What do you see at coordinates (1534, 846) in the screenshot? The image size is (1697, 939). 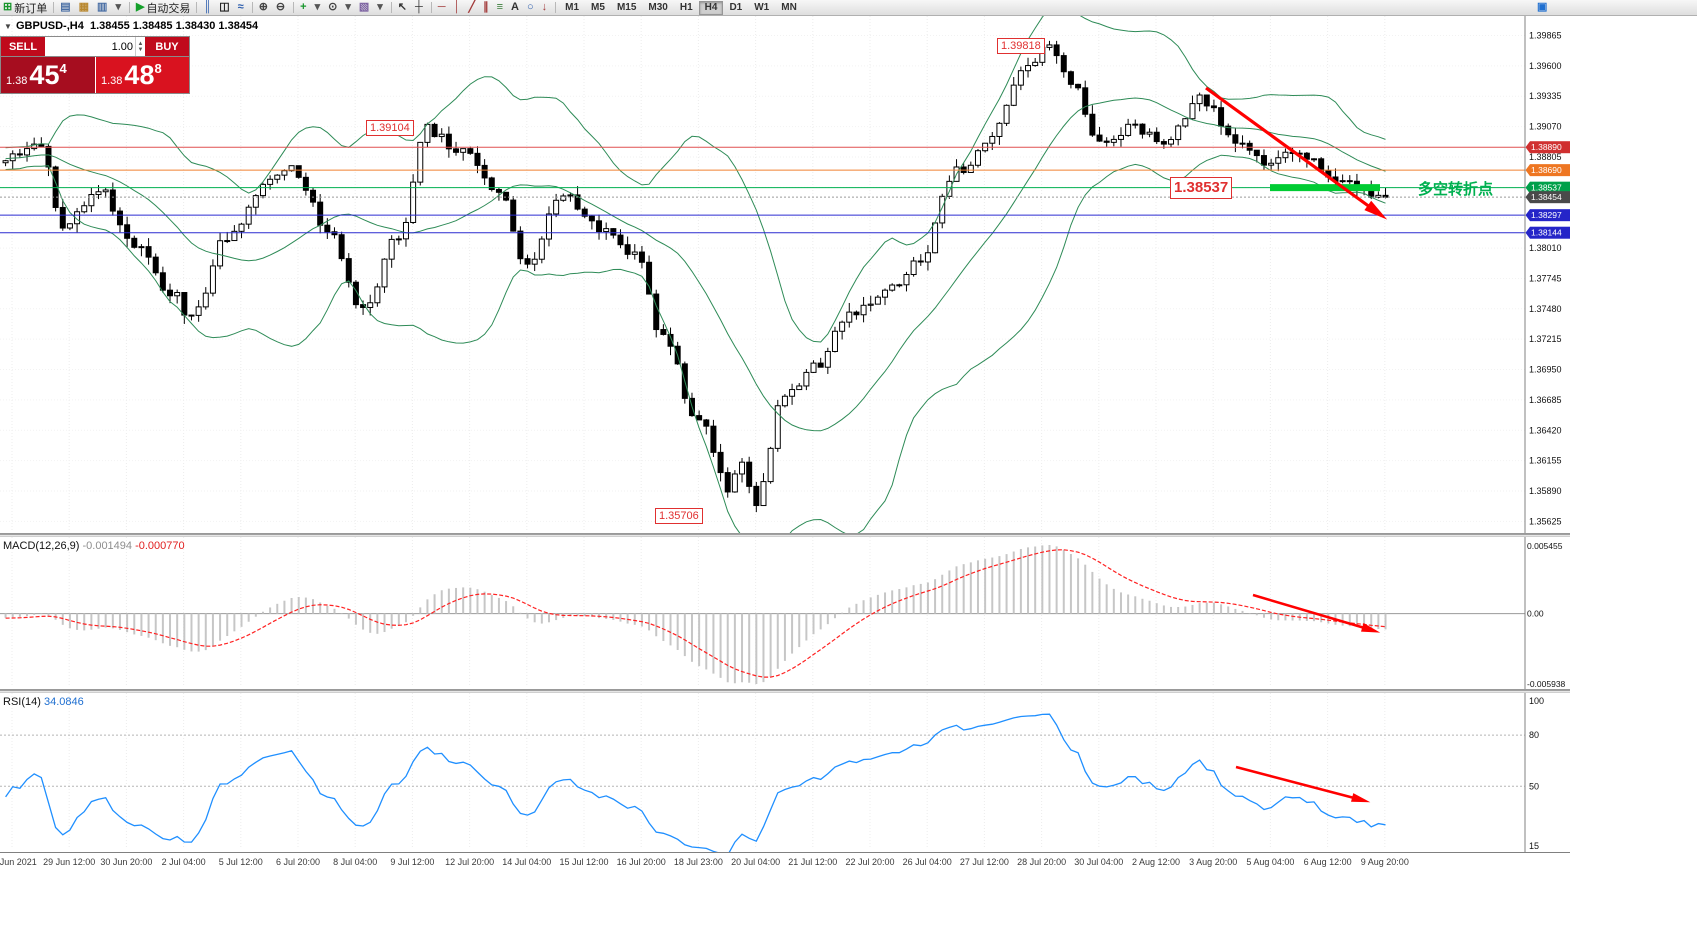 I see `svg-text: 15` at bounding box center [1534, 846].